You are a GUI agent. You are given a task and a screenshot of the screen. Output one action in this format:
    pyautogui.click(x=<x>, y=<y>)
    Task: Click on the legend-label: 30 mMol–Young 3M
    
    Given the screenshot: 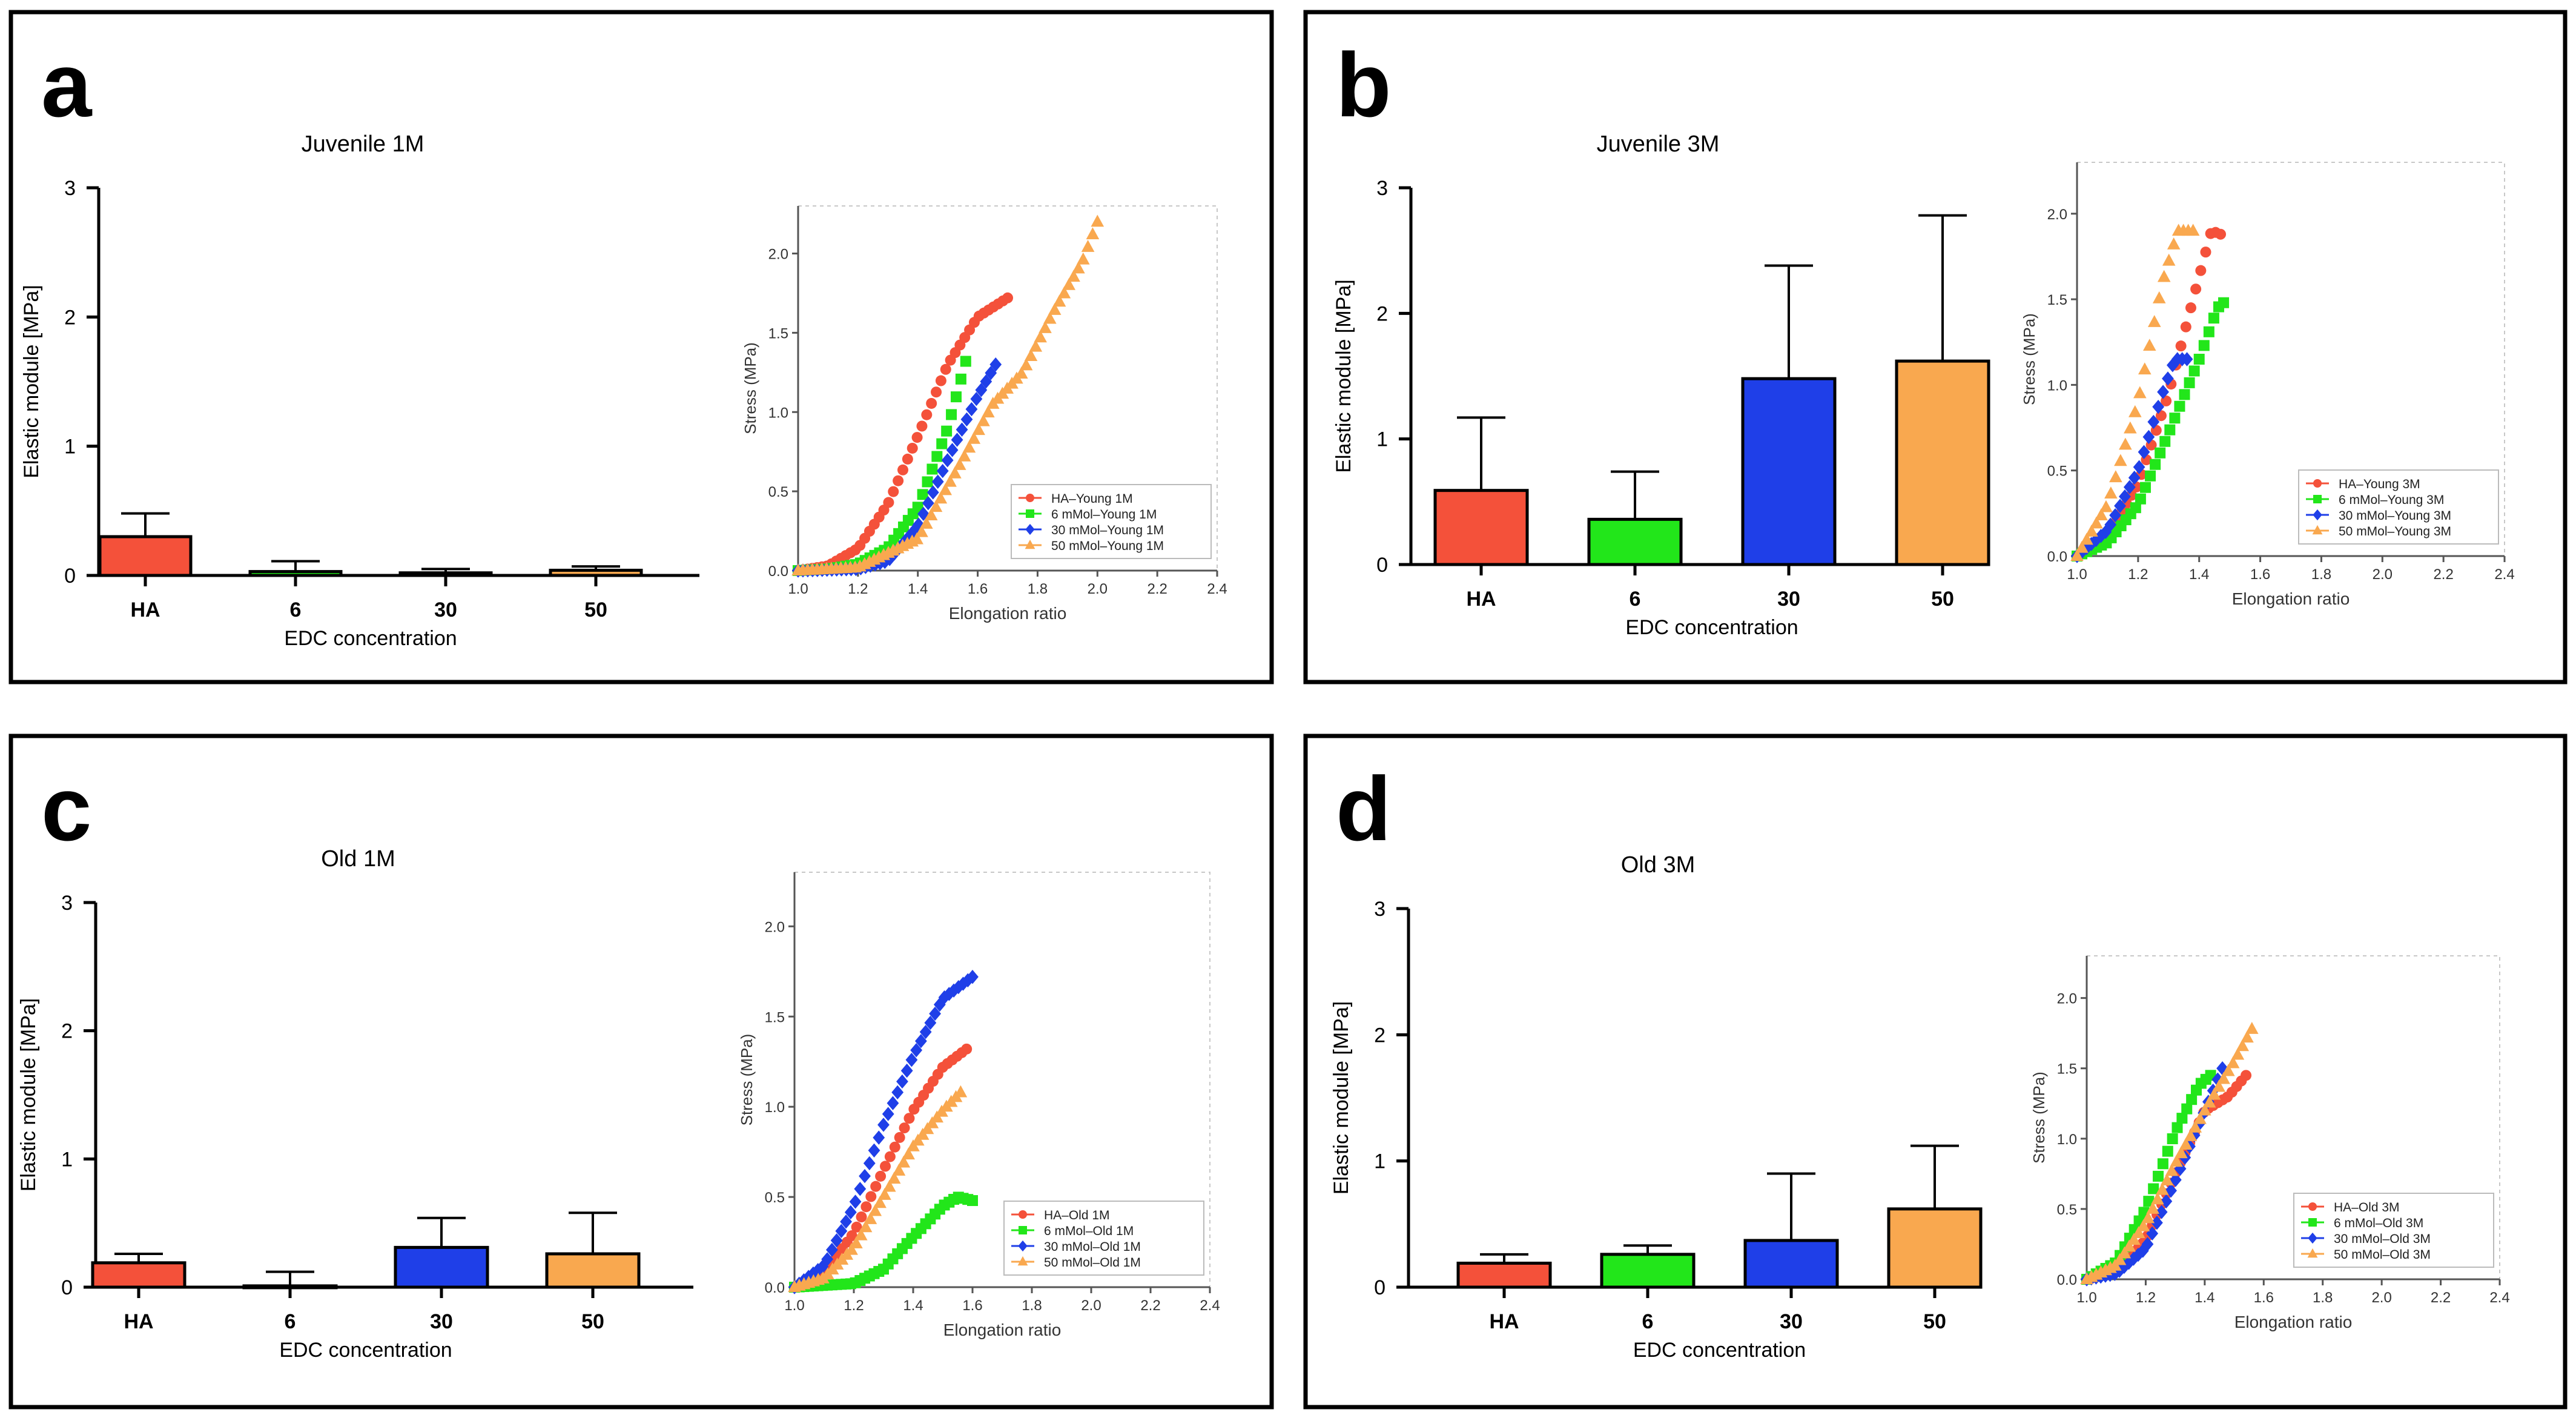 What is the action you would take?
    pyautogui.click(x=2395, y=516)
    